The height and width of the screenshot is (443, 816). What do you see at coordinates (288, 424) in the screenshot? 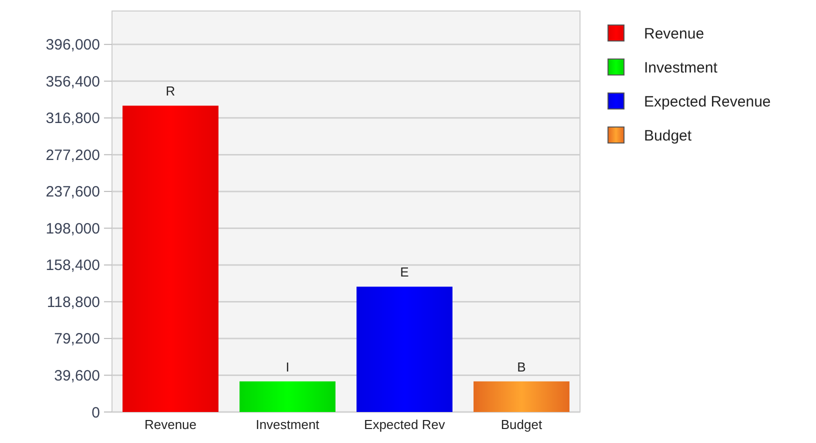
I see `x-tick-label: Investment` at bounding box center [288, 424].